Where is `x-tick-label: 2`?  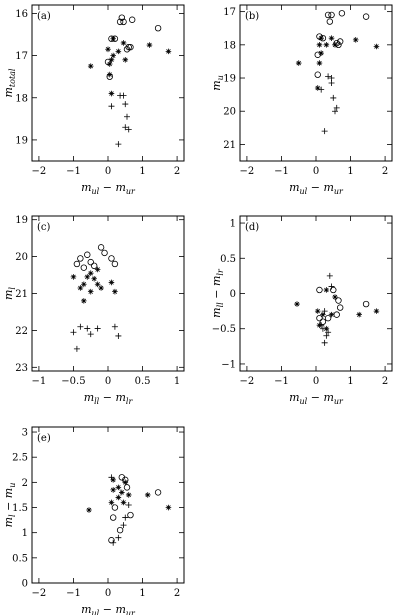
x-tick-label: 2 is located at coordinates (385, 381).